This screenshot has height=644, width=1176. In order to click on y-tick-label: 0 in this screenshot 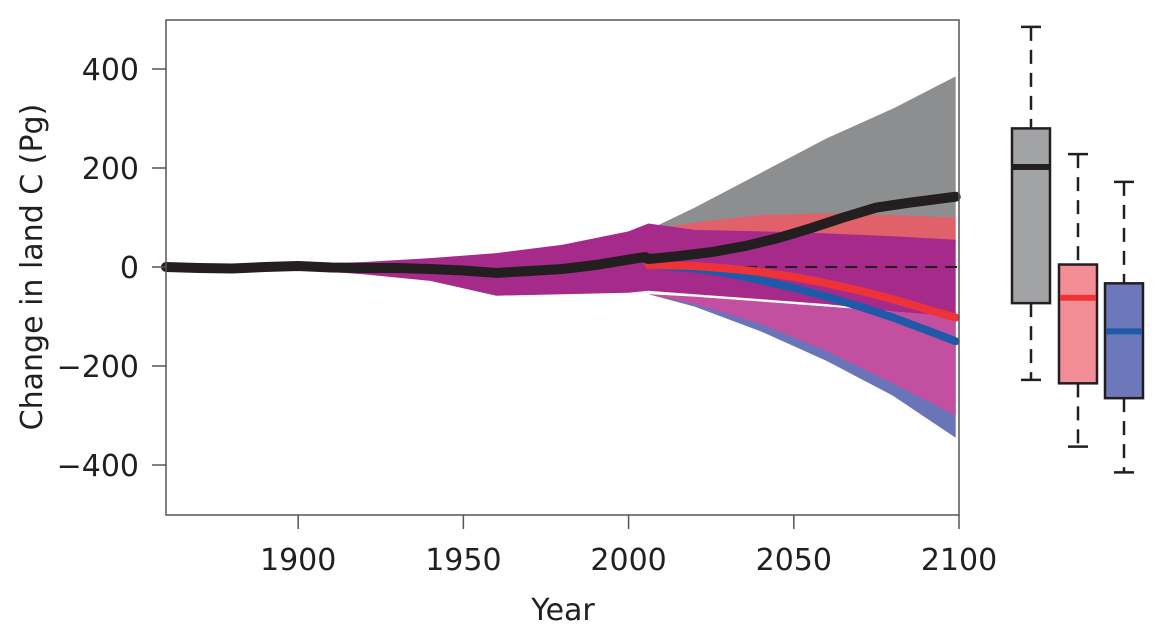, I will do `click(129, 268)`.